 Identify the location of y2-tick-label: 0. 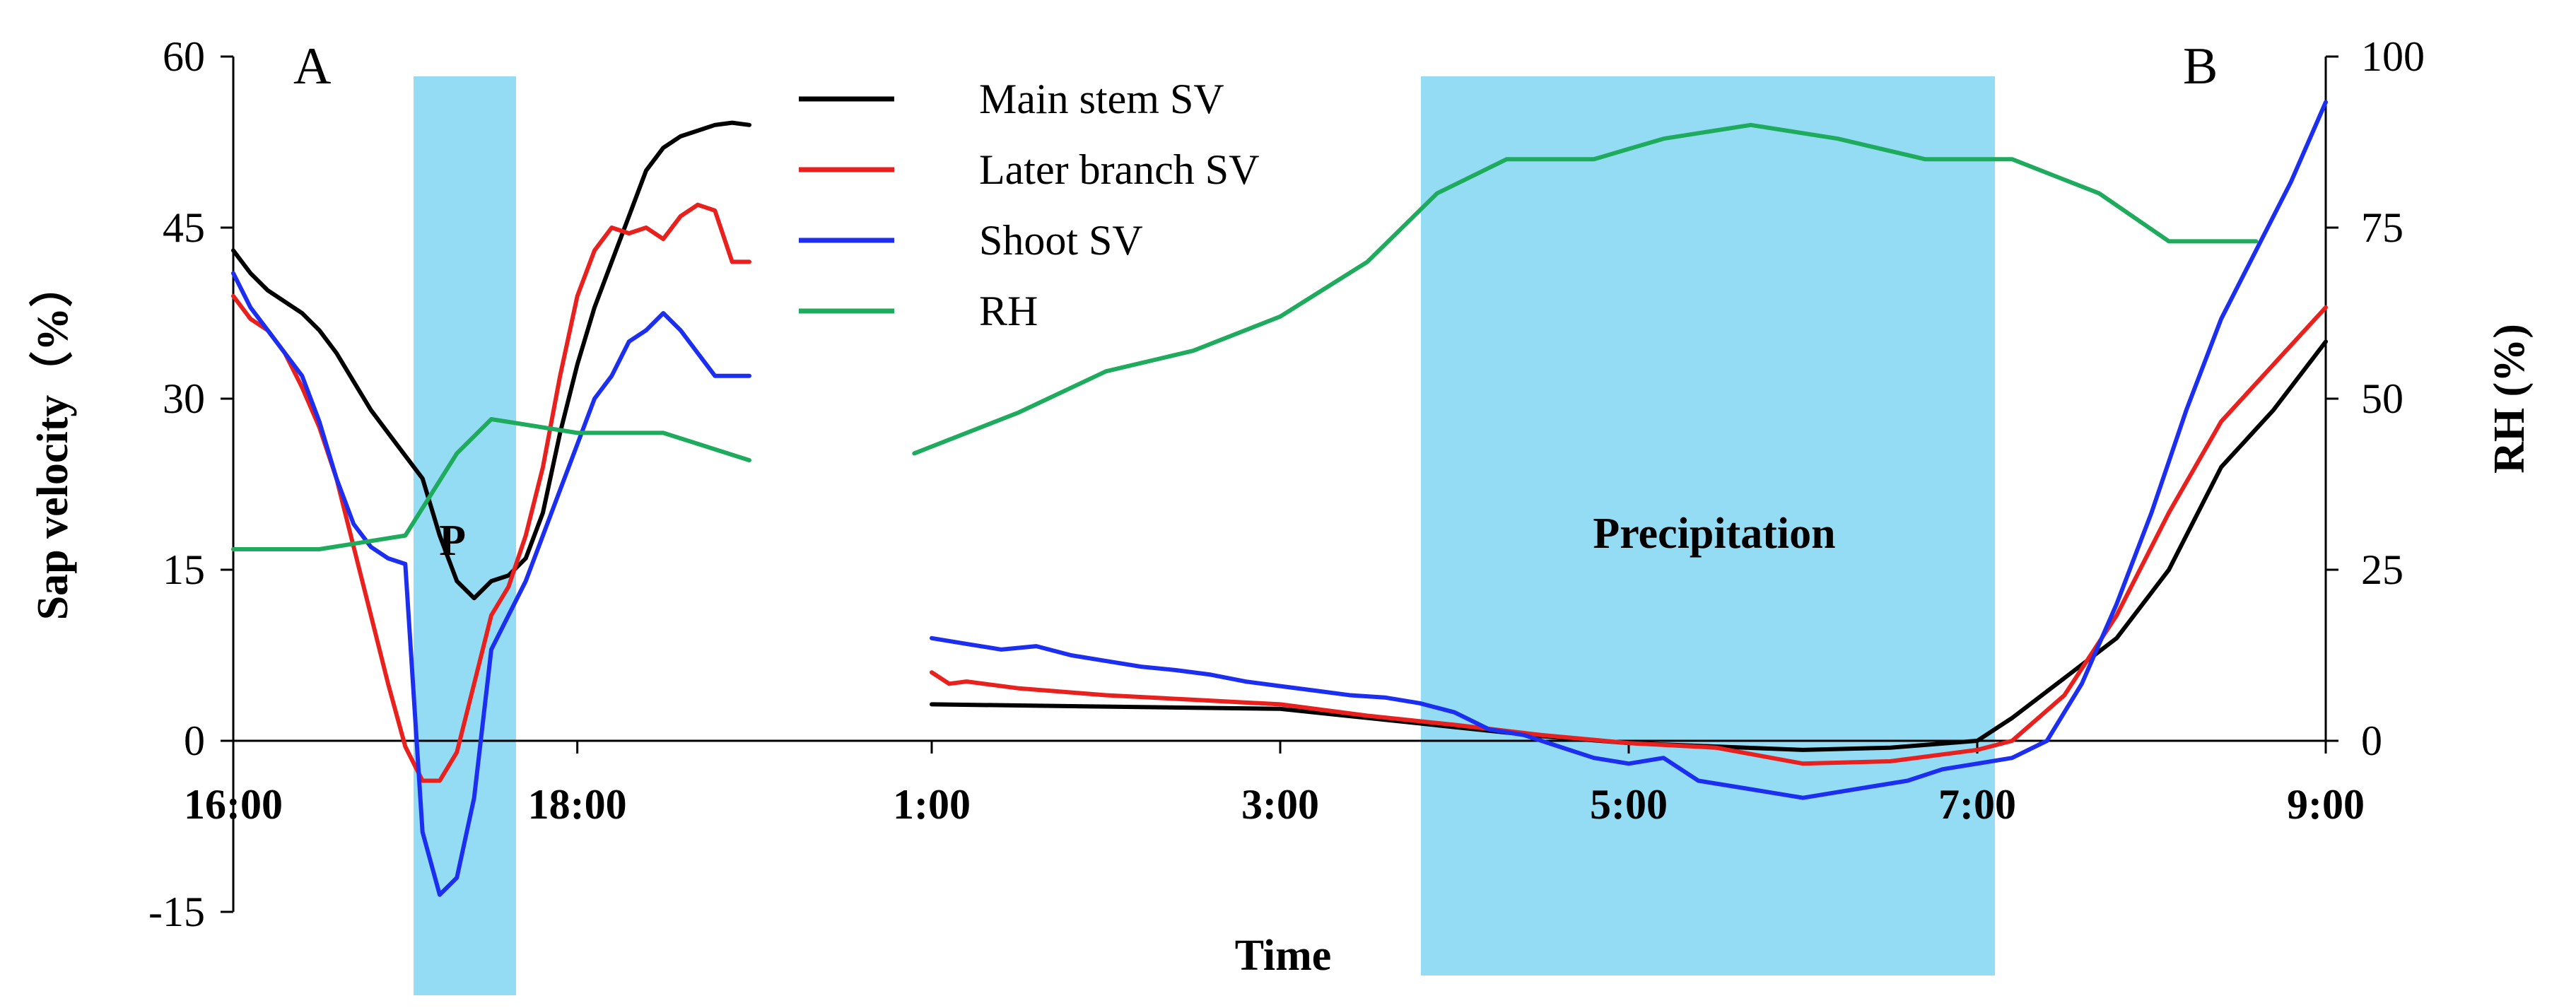
(2371, 740).